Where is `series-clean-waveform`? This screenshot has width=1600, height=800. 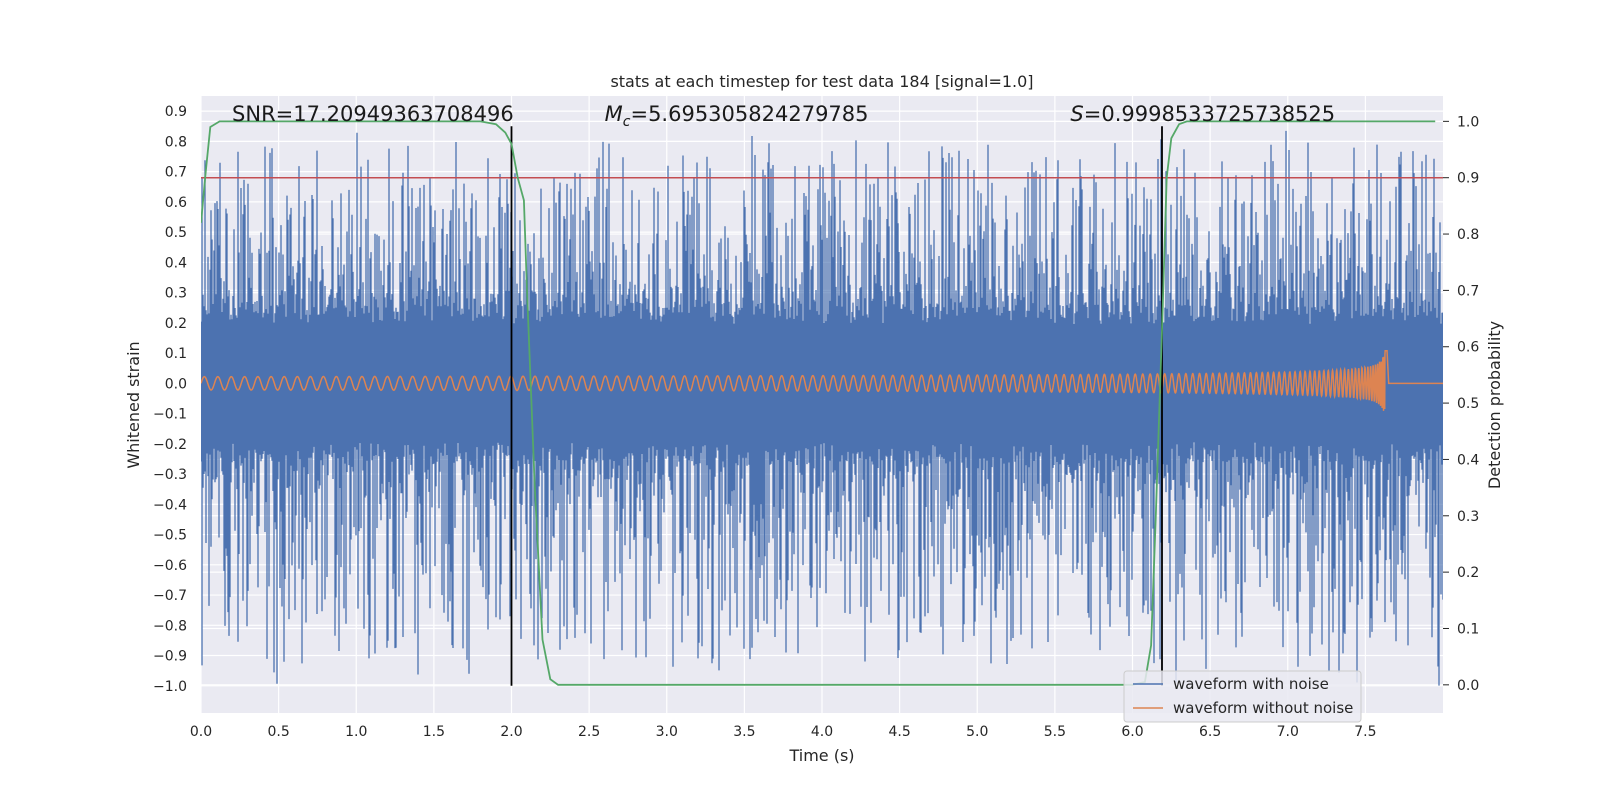
series-clean-waveform is located at coordinates (822, 380).